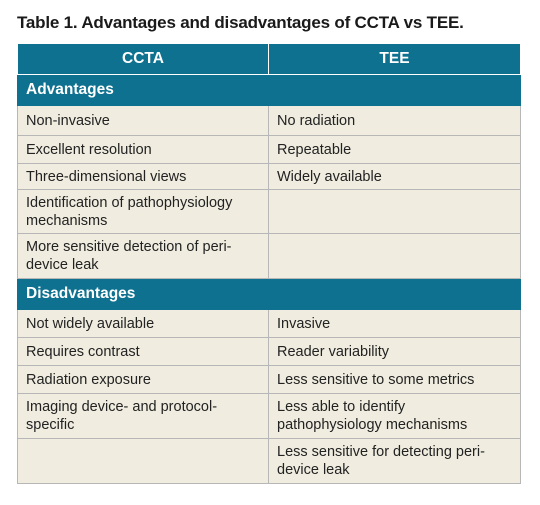  I want to click on section-header-disadvantages: Disadvantages, so click(269, 294).